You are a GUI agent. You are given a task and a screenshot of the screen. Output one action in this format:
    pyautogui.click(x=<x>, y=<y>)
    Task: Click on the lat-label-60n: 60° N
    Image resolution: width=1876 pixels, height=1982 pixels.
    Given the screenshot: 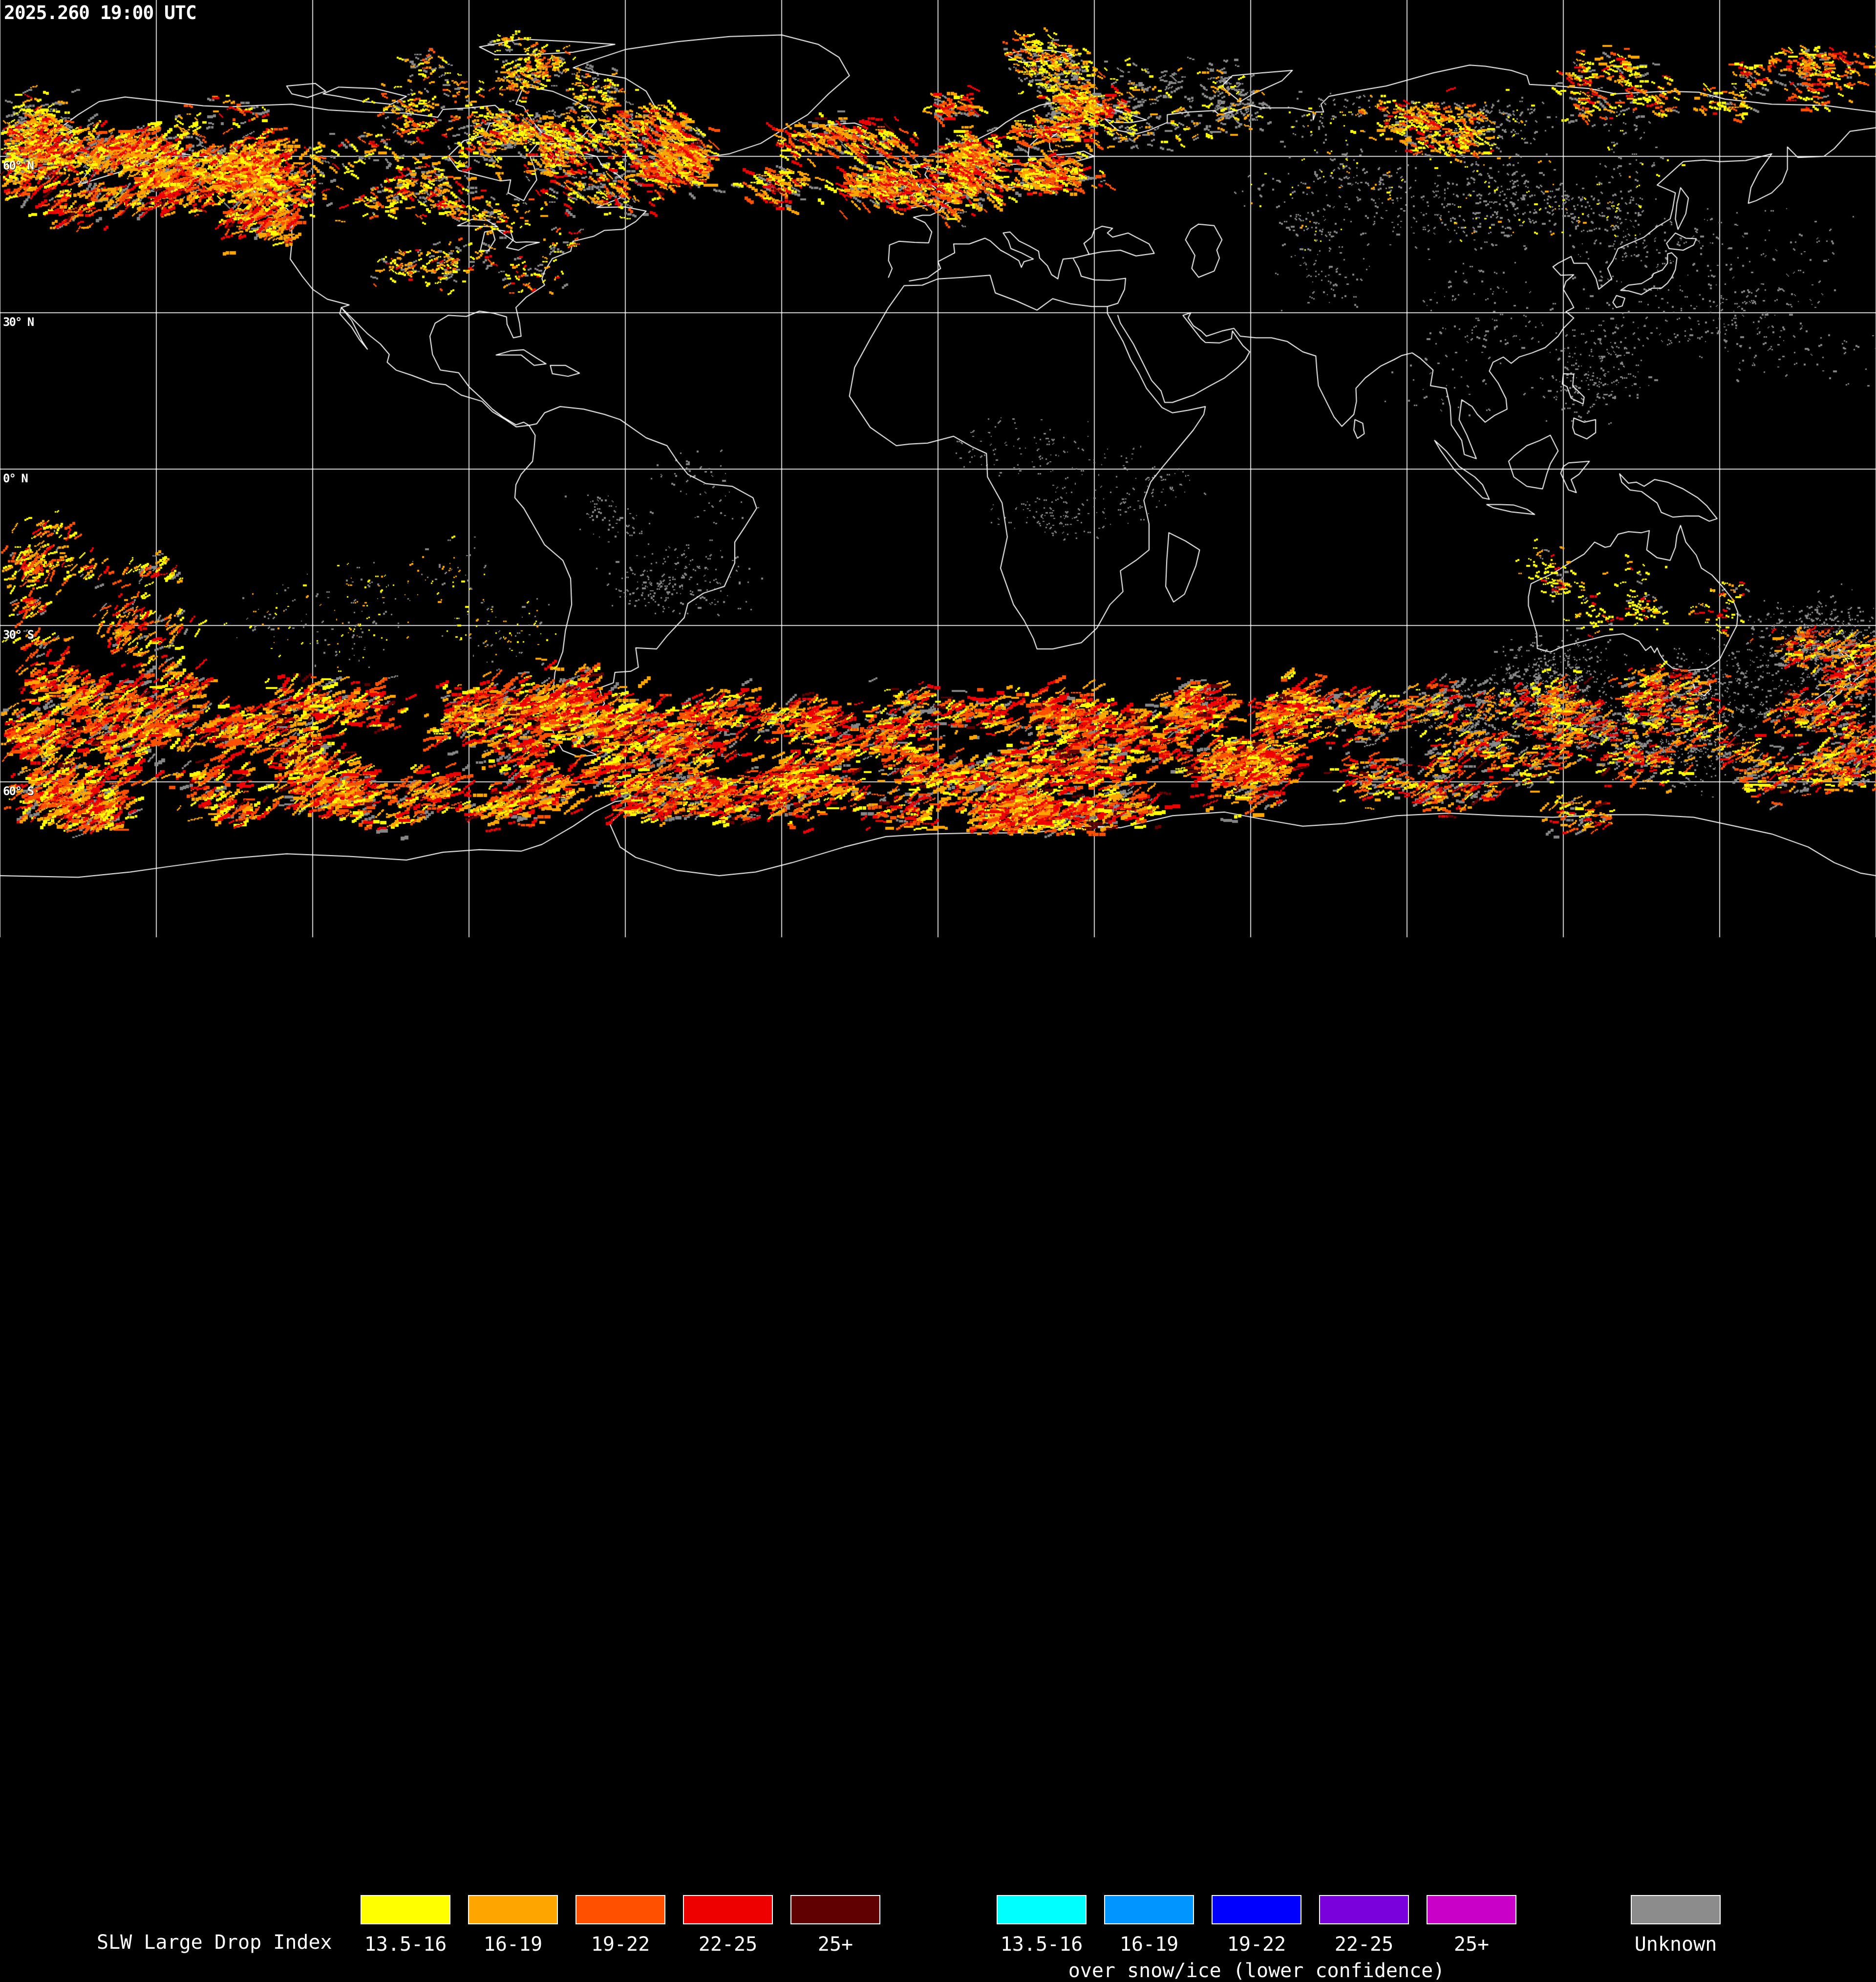 What is the action you would take?
    pyautogui.click(x=18, y=166)
    